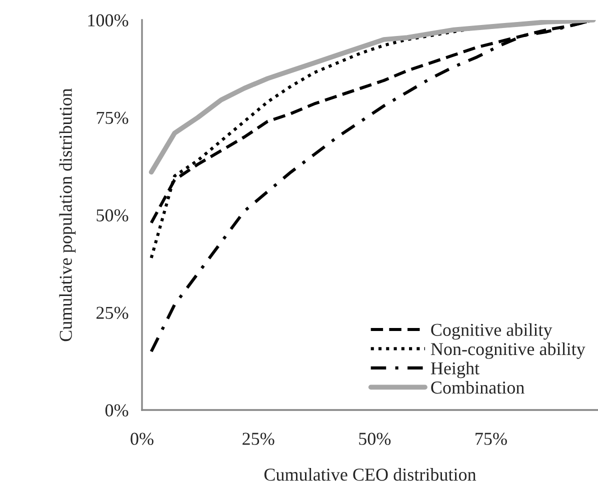 This screenshot has height=501, width=598. What do you see at coordinates (491, 438) in the screenshot?
I see `x-tick-label: 75%` at bounding box center [491, 438].